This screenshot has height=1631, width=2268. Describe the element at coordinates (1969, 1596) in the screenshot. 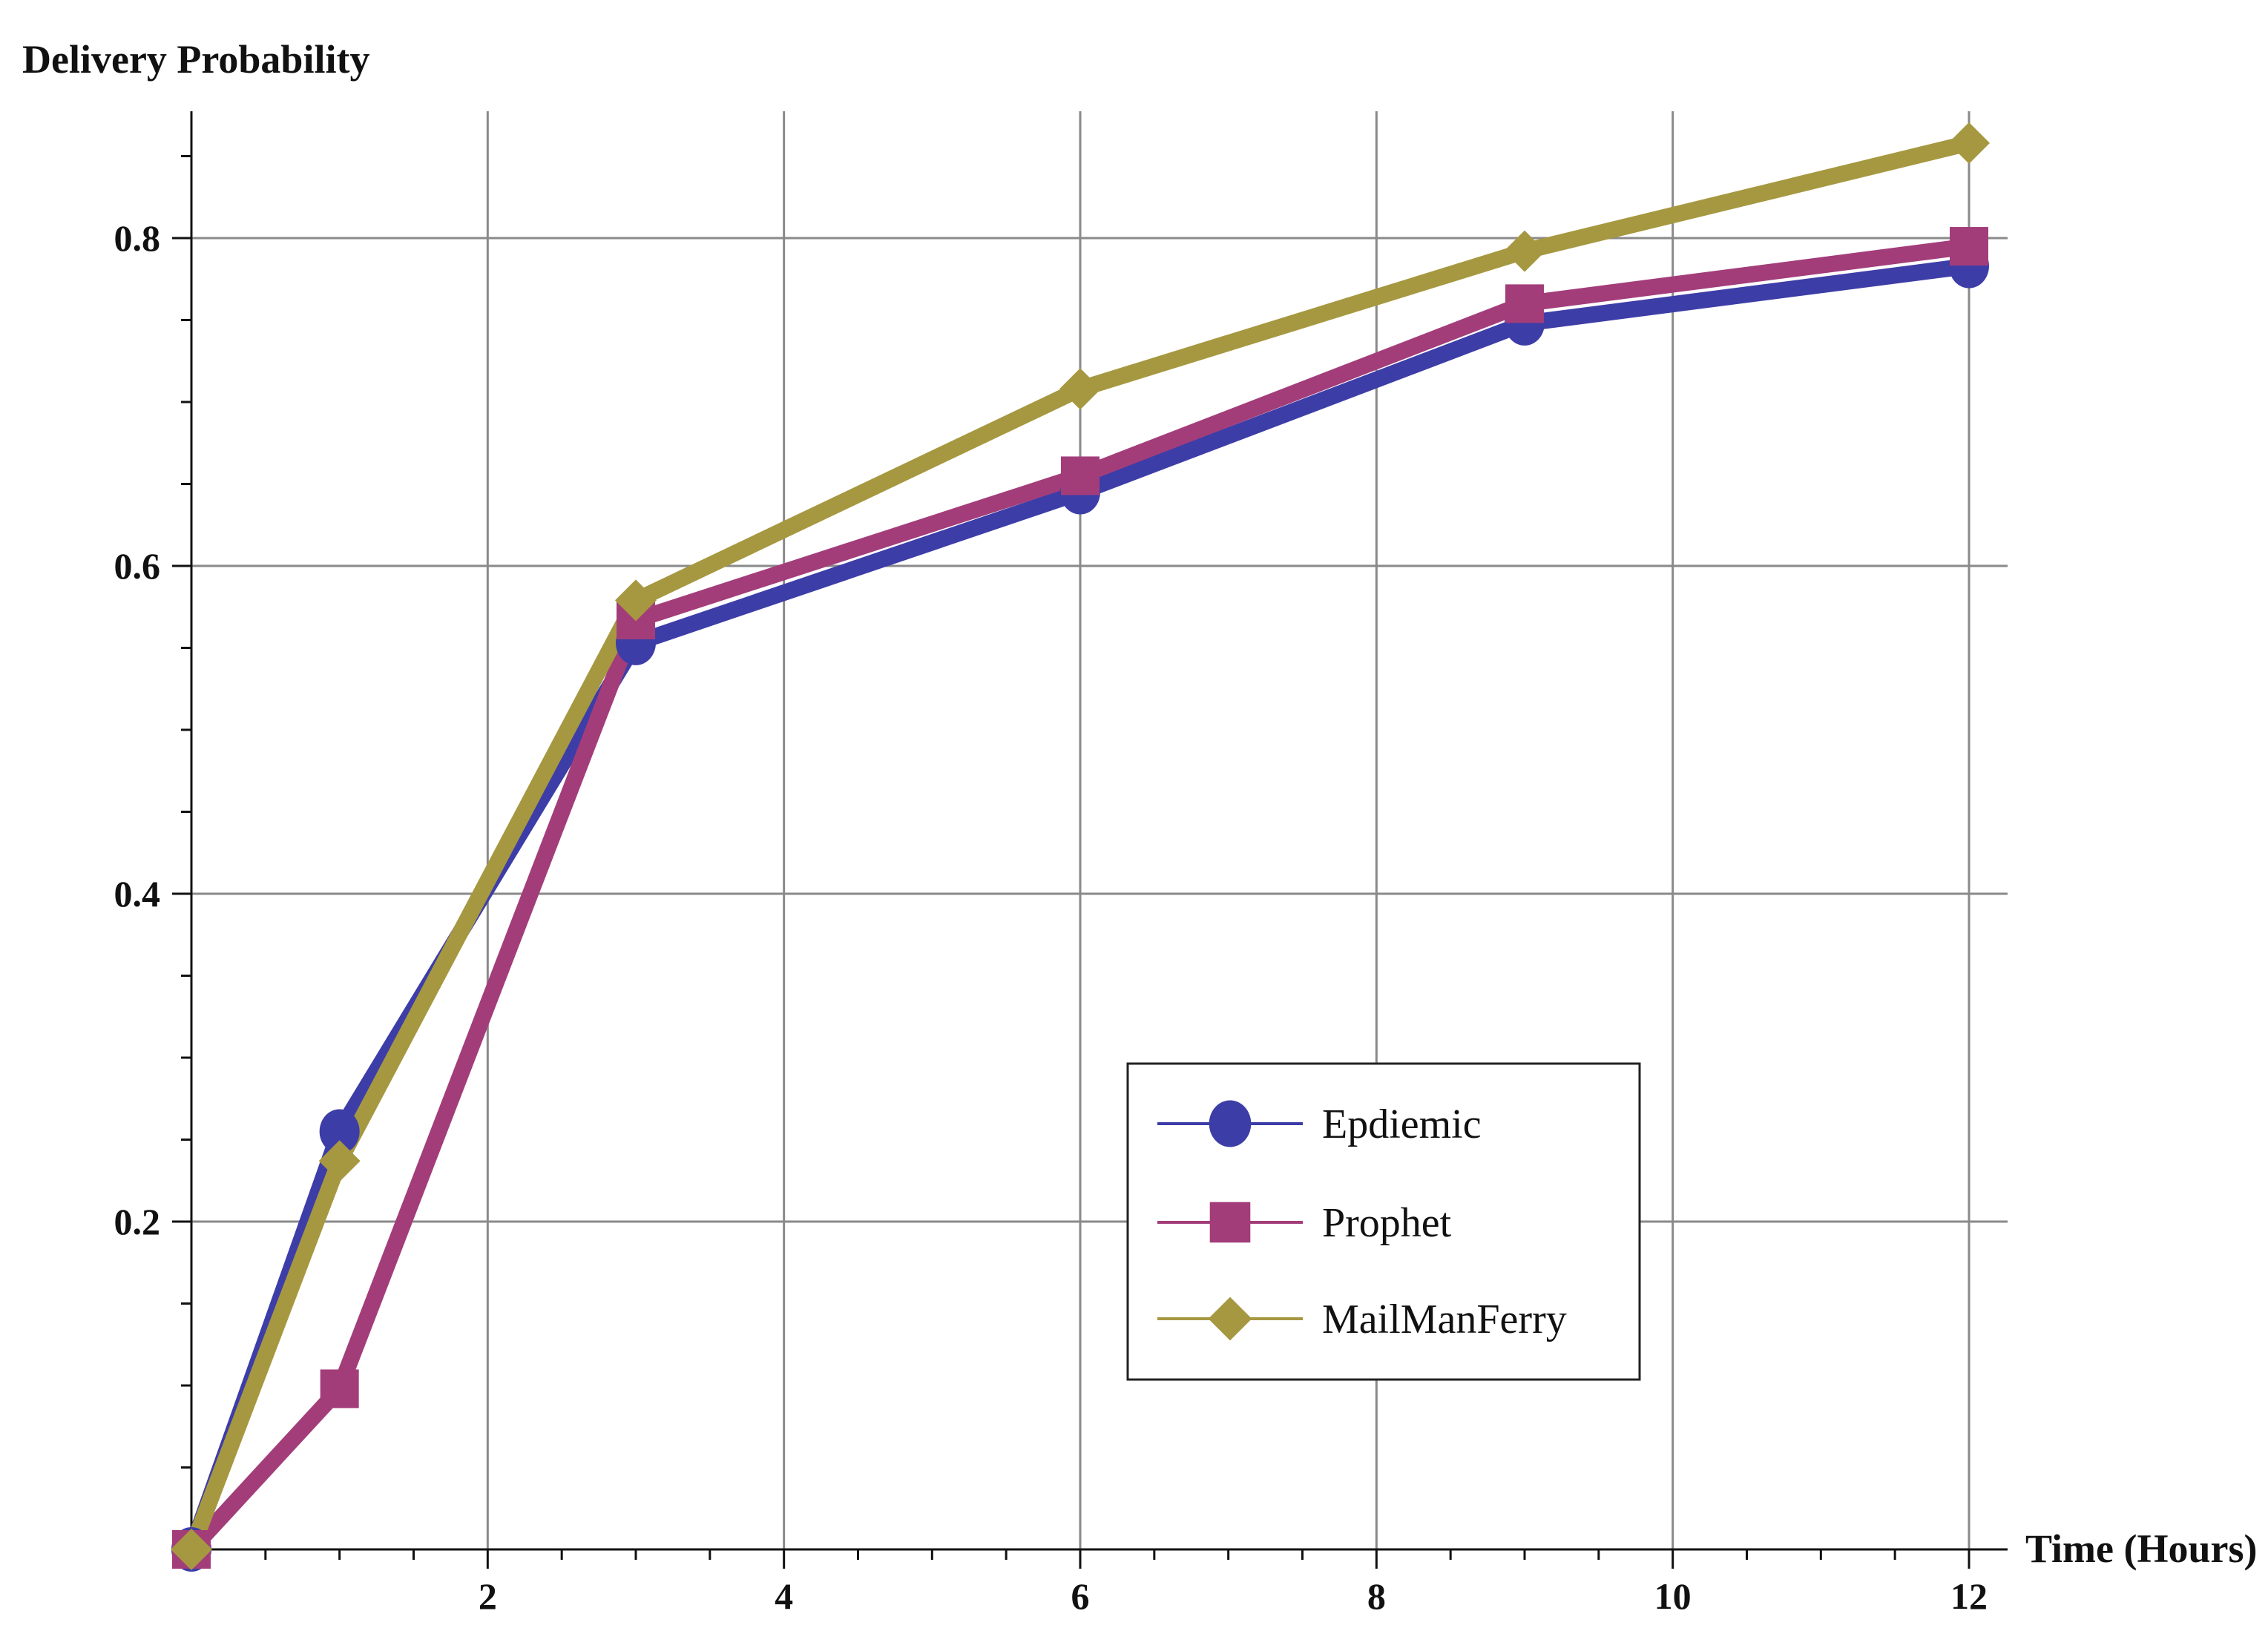

I see `x-tick-label: 12` at that location.